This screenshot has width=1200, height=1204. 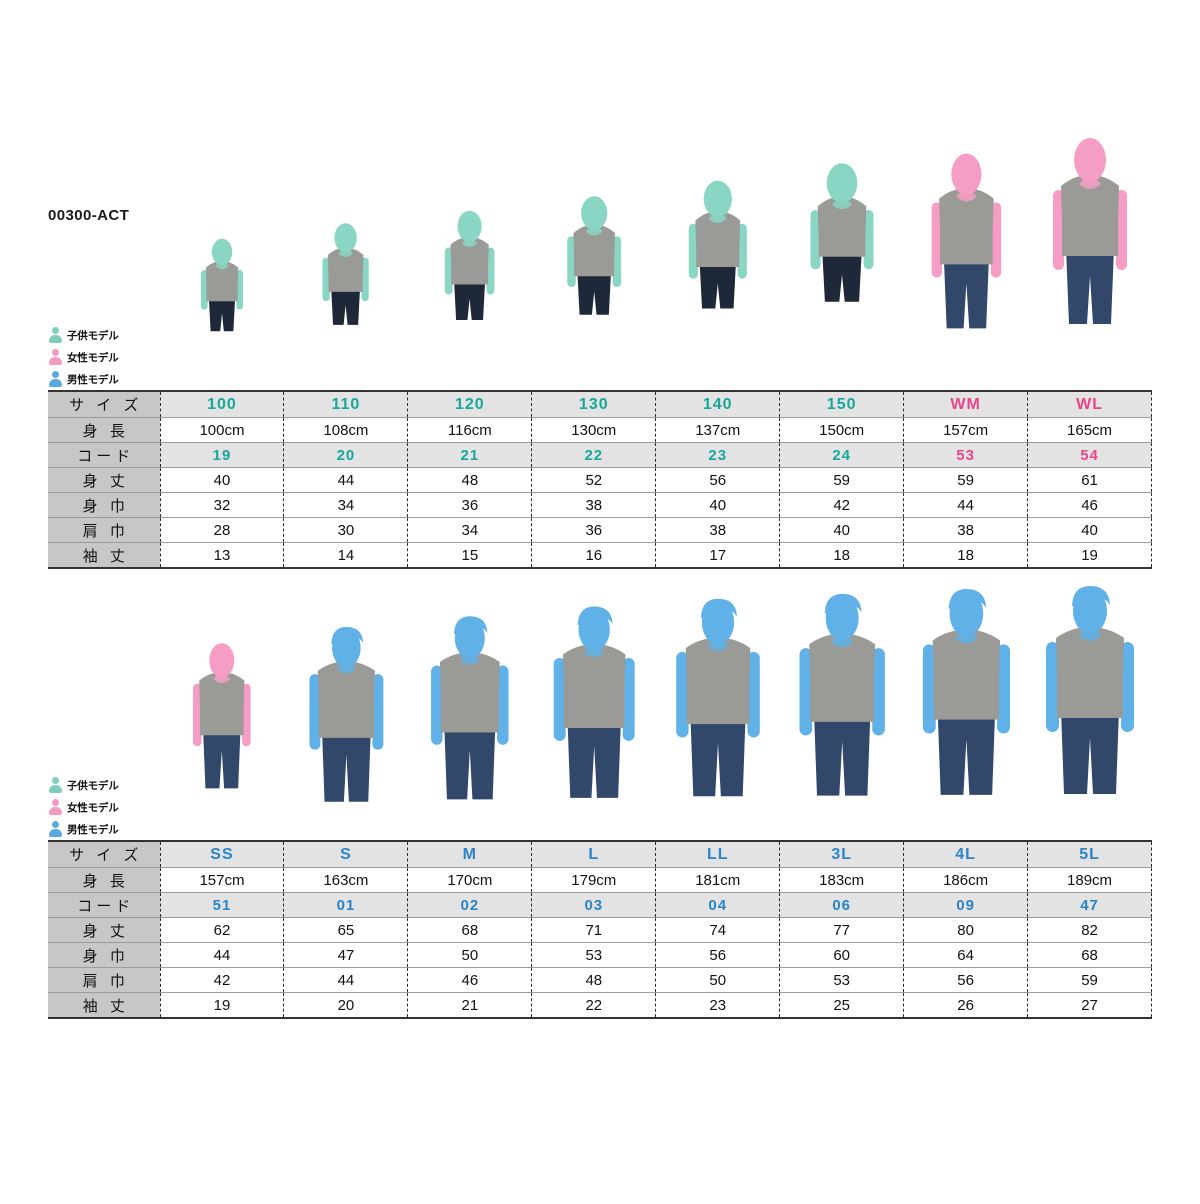 I want to click on row-label-shoulder-width: 肩 巾, so click(x=104, y=980).